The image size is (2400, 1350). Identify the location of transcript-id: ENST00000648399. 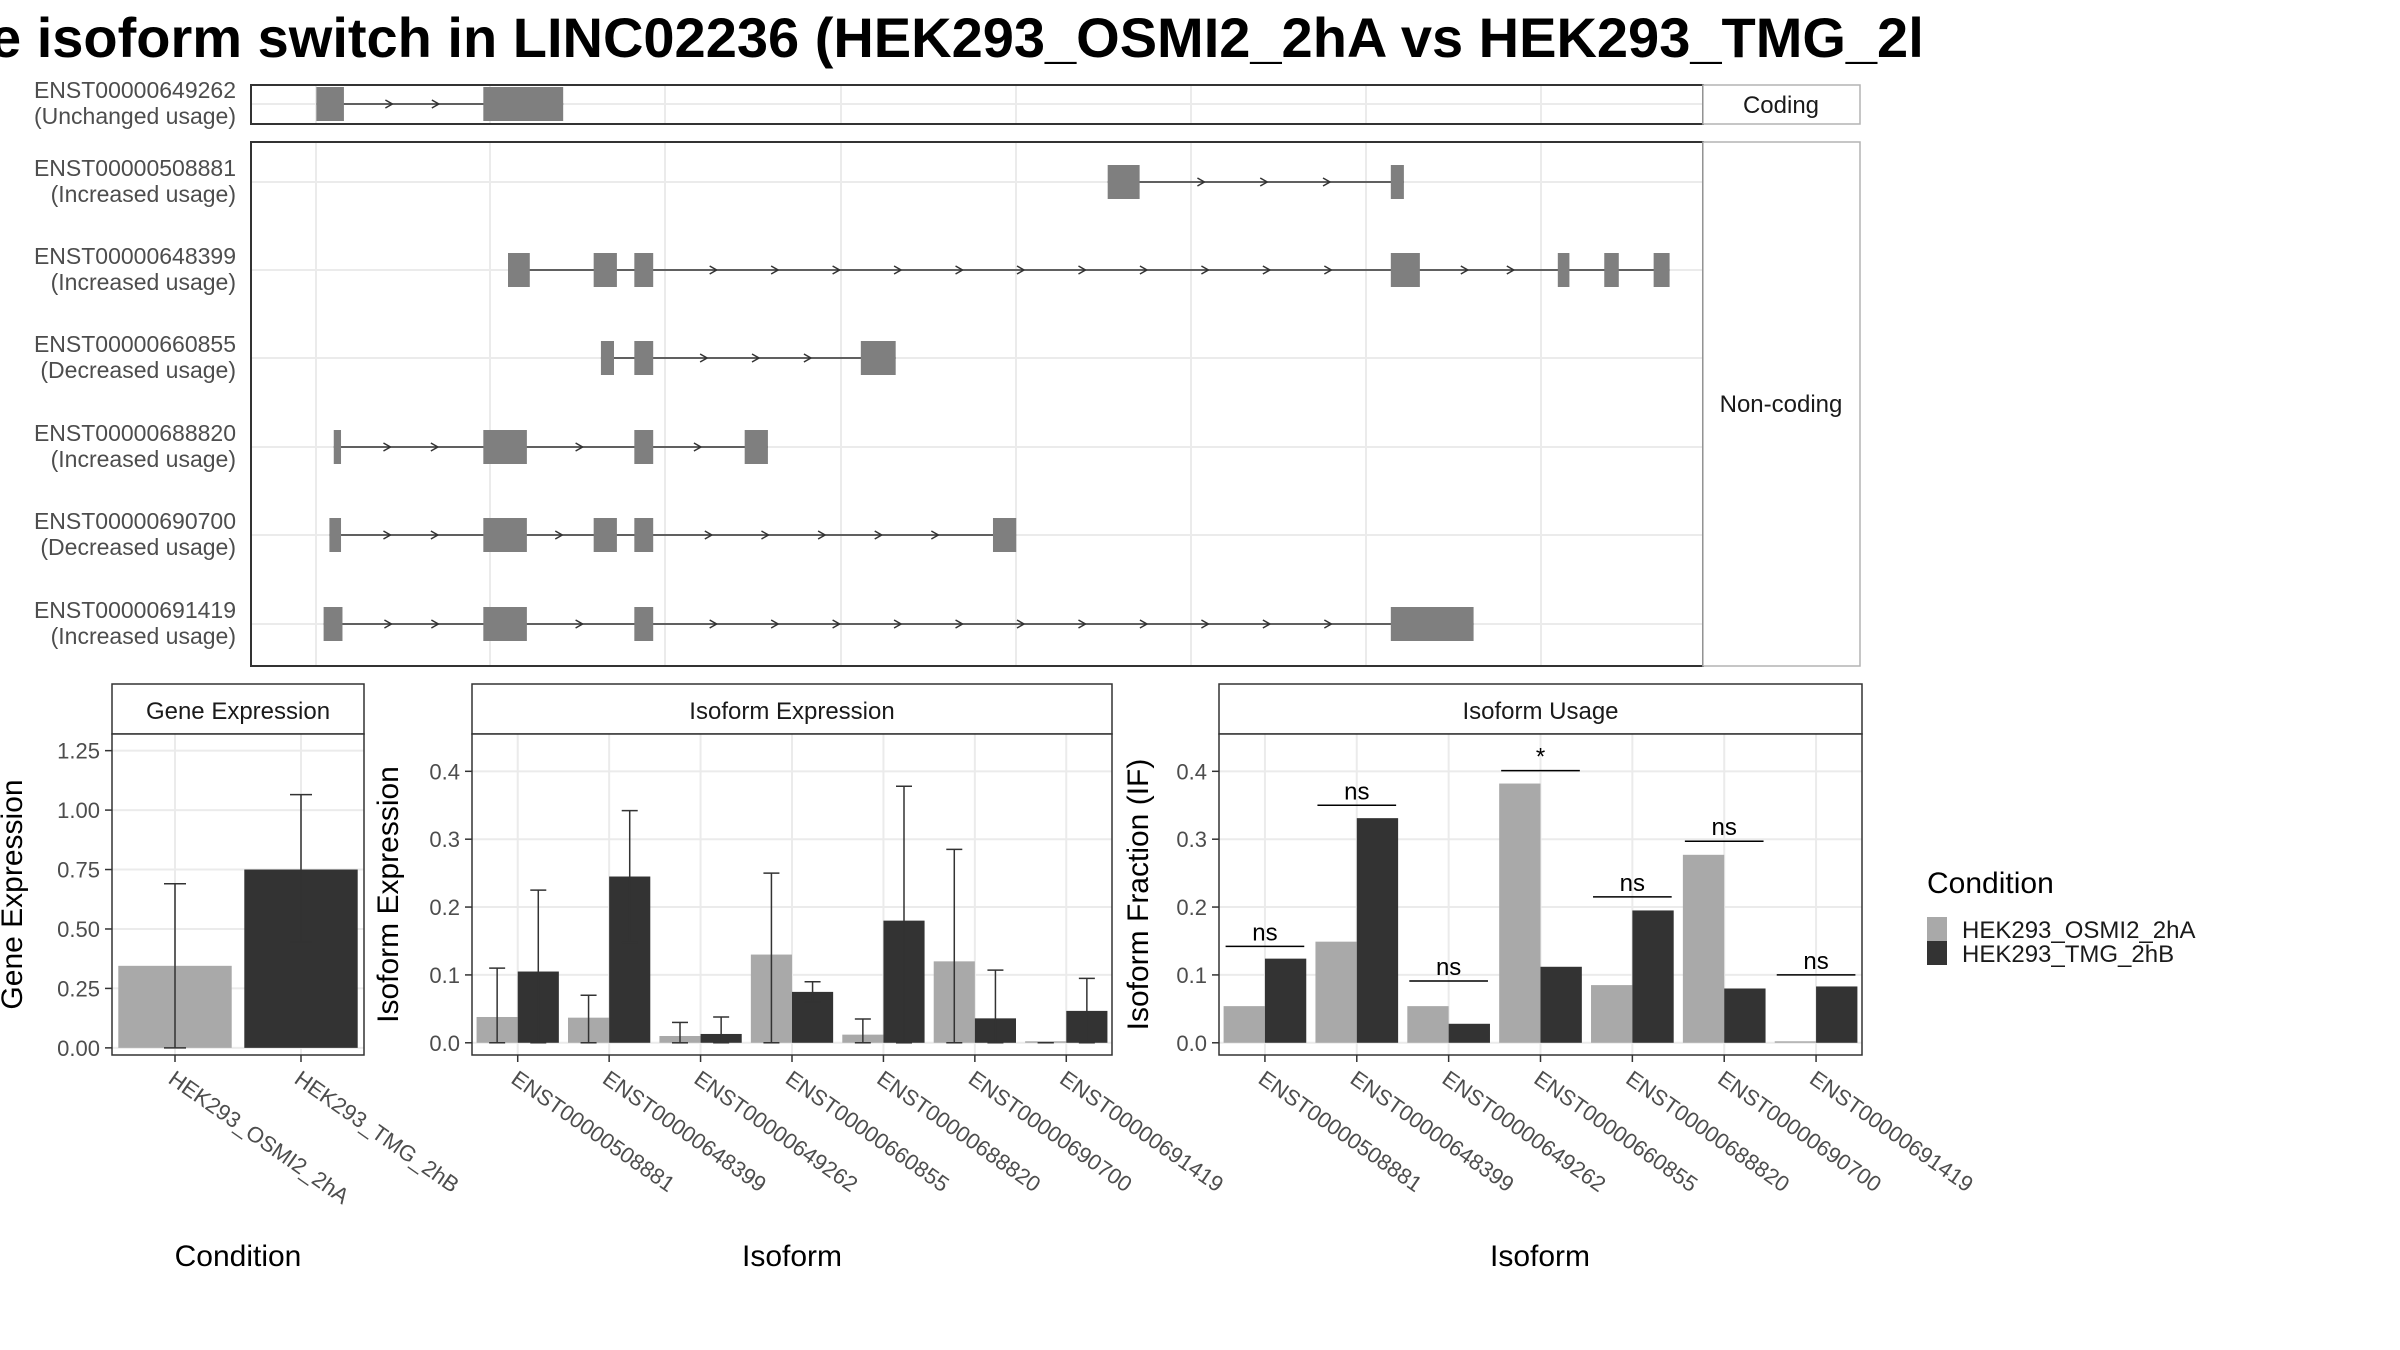
(135, 256).